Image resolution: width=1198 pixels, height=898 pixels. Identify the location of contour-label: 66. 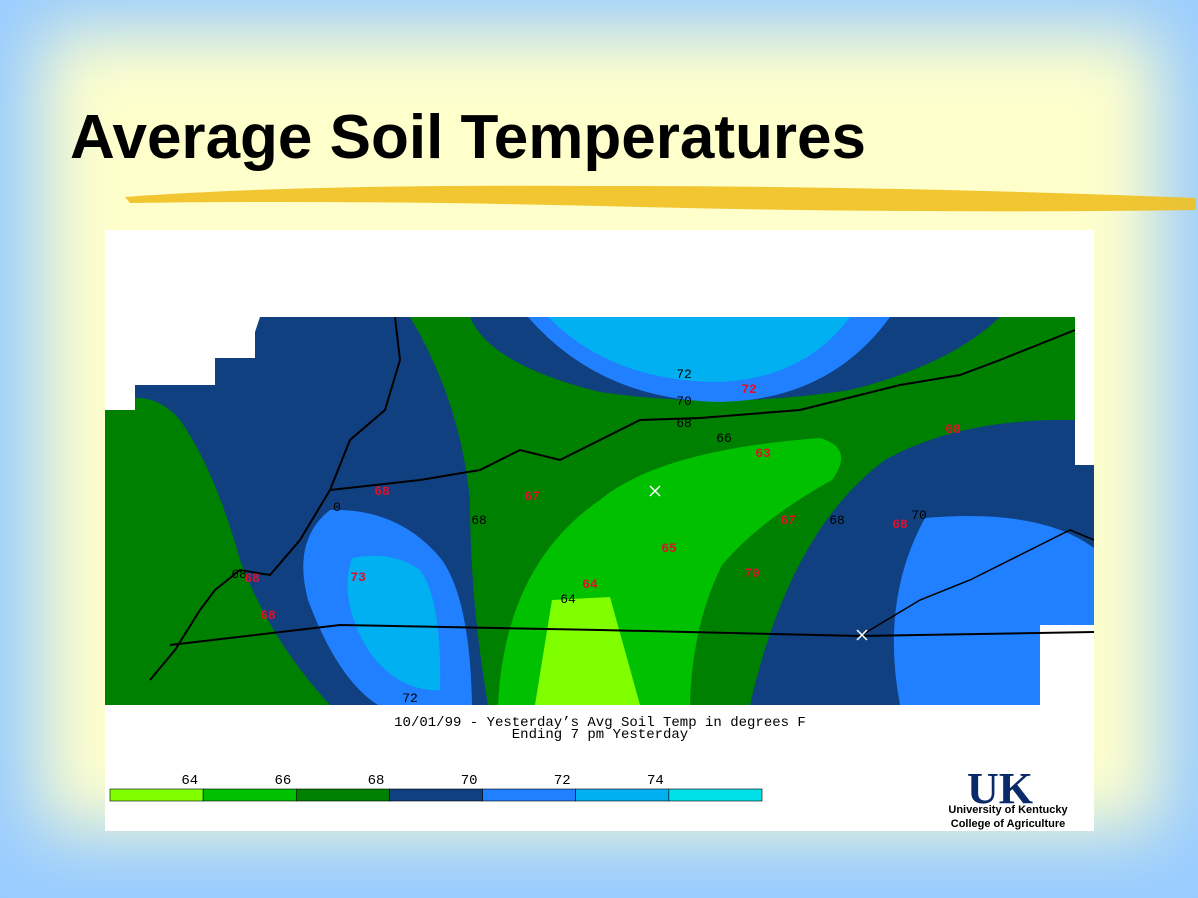
(724, 438).